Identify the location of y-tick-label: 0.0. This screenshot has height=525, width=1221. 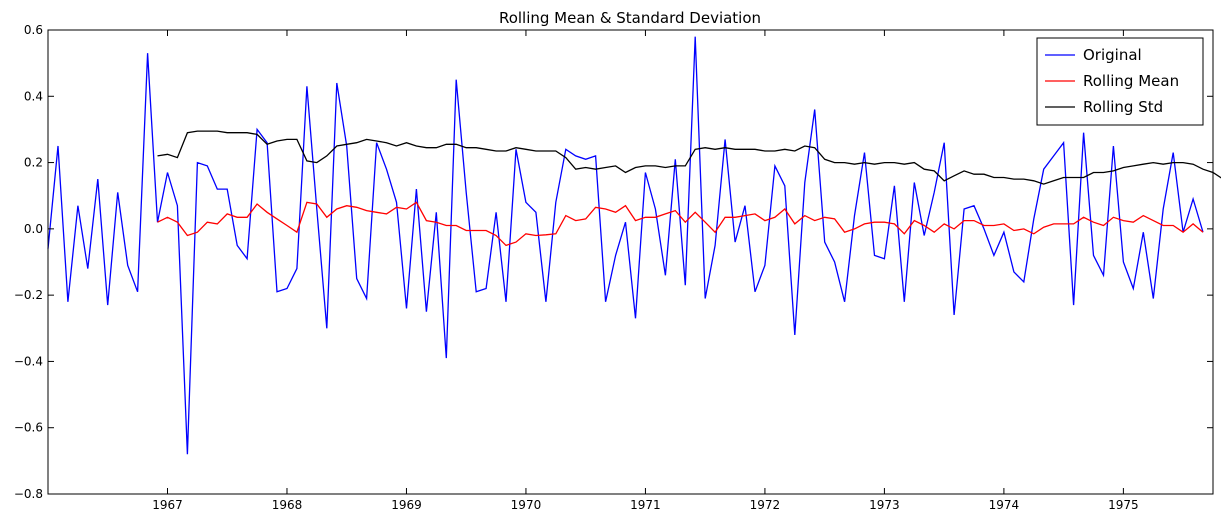
(33, 229).